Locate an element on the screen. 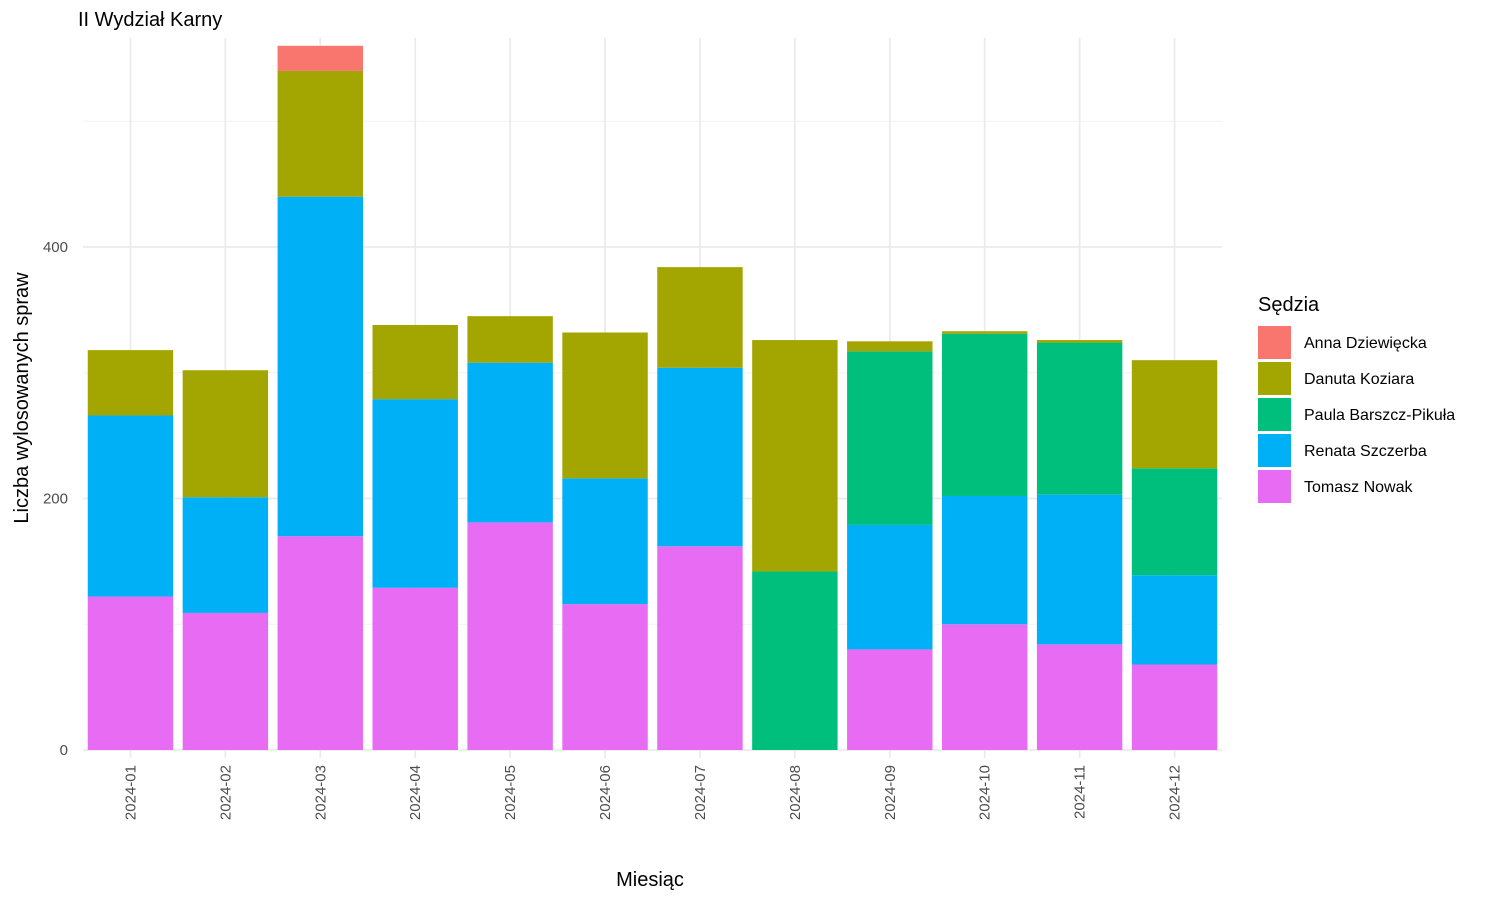 This screenshot has width=1500, height=900. x-tick-label: 2024-03 is located at coordinates (320, 792).